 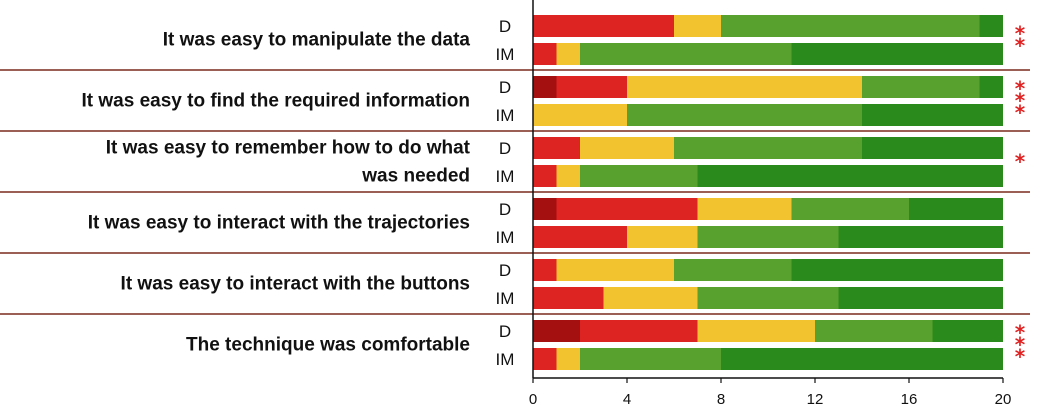 What do you see at coordinates (909, 399) in the screenshot?
I see `x-tick-label: 16` at bounding box center [909, 399].